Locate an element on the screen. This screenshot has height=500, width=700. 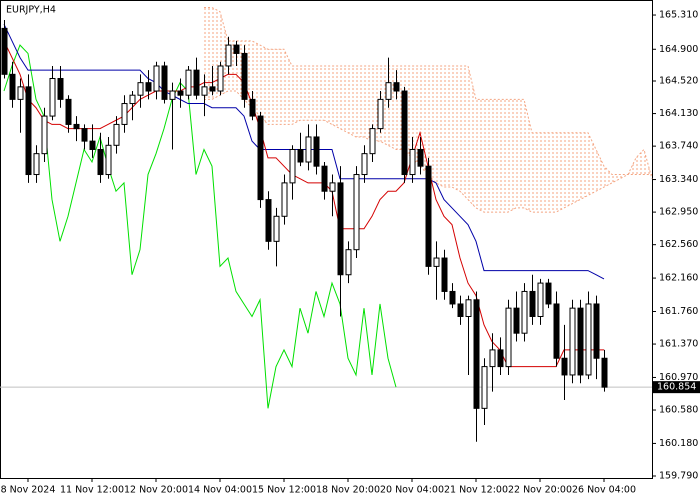
y-tick-label: 162.560 is located at coordinates (678, 244).